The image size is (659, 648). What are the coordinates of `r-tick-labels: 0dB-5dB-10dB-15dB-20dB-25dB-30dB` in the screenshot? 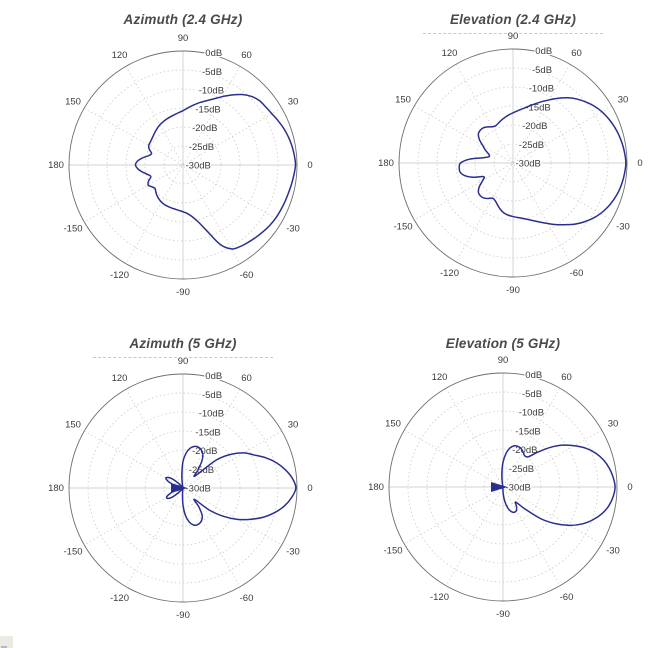 It's located at (204, 433).